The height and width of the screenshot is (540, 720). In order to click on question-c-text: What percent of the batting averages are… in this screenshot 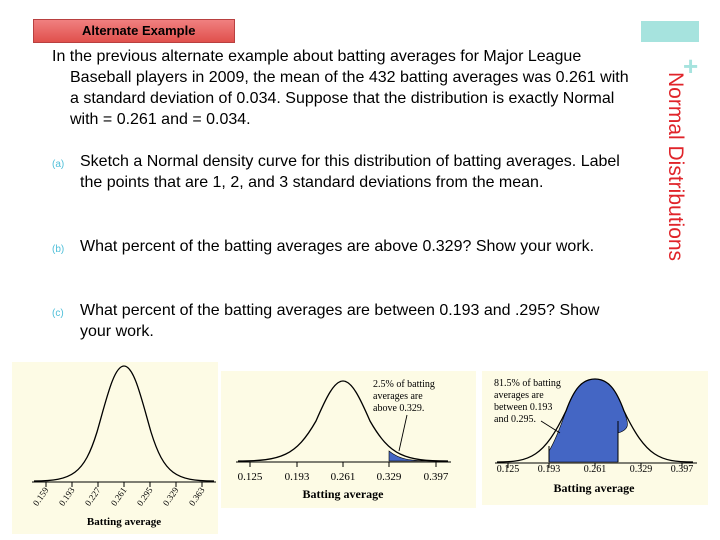, I will do `click(340, 321)`.